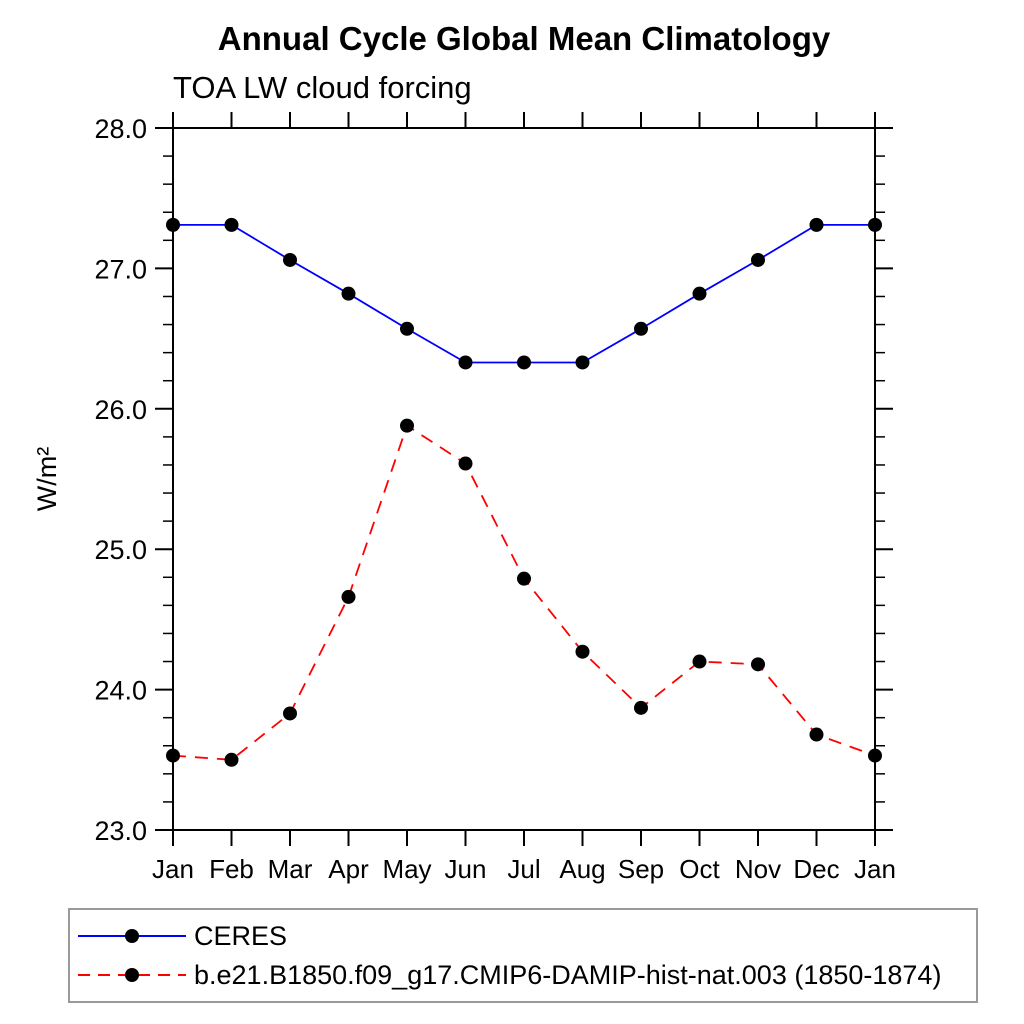  I want to click on chart-title: Annual Cycle Global Mean Climatology, so click(524, 38).